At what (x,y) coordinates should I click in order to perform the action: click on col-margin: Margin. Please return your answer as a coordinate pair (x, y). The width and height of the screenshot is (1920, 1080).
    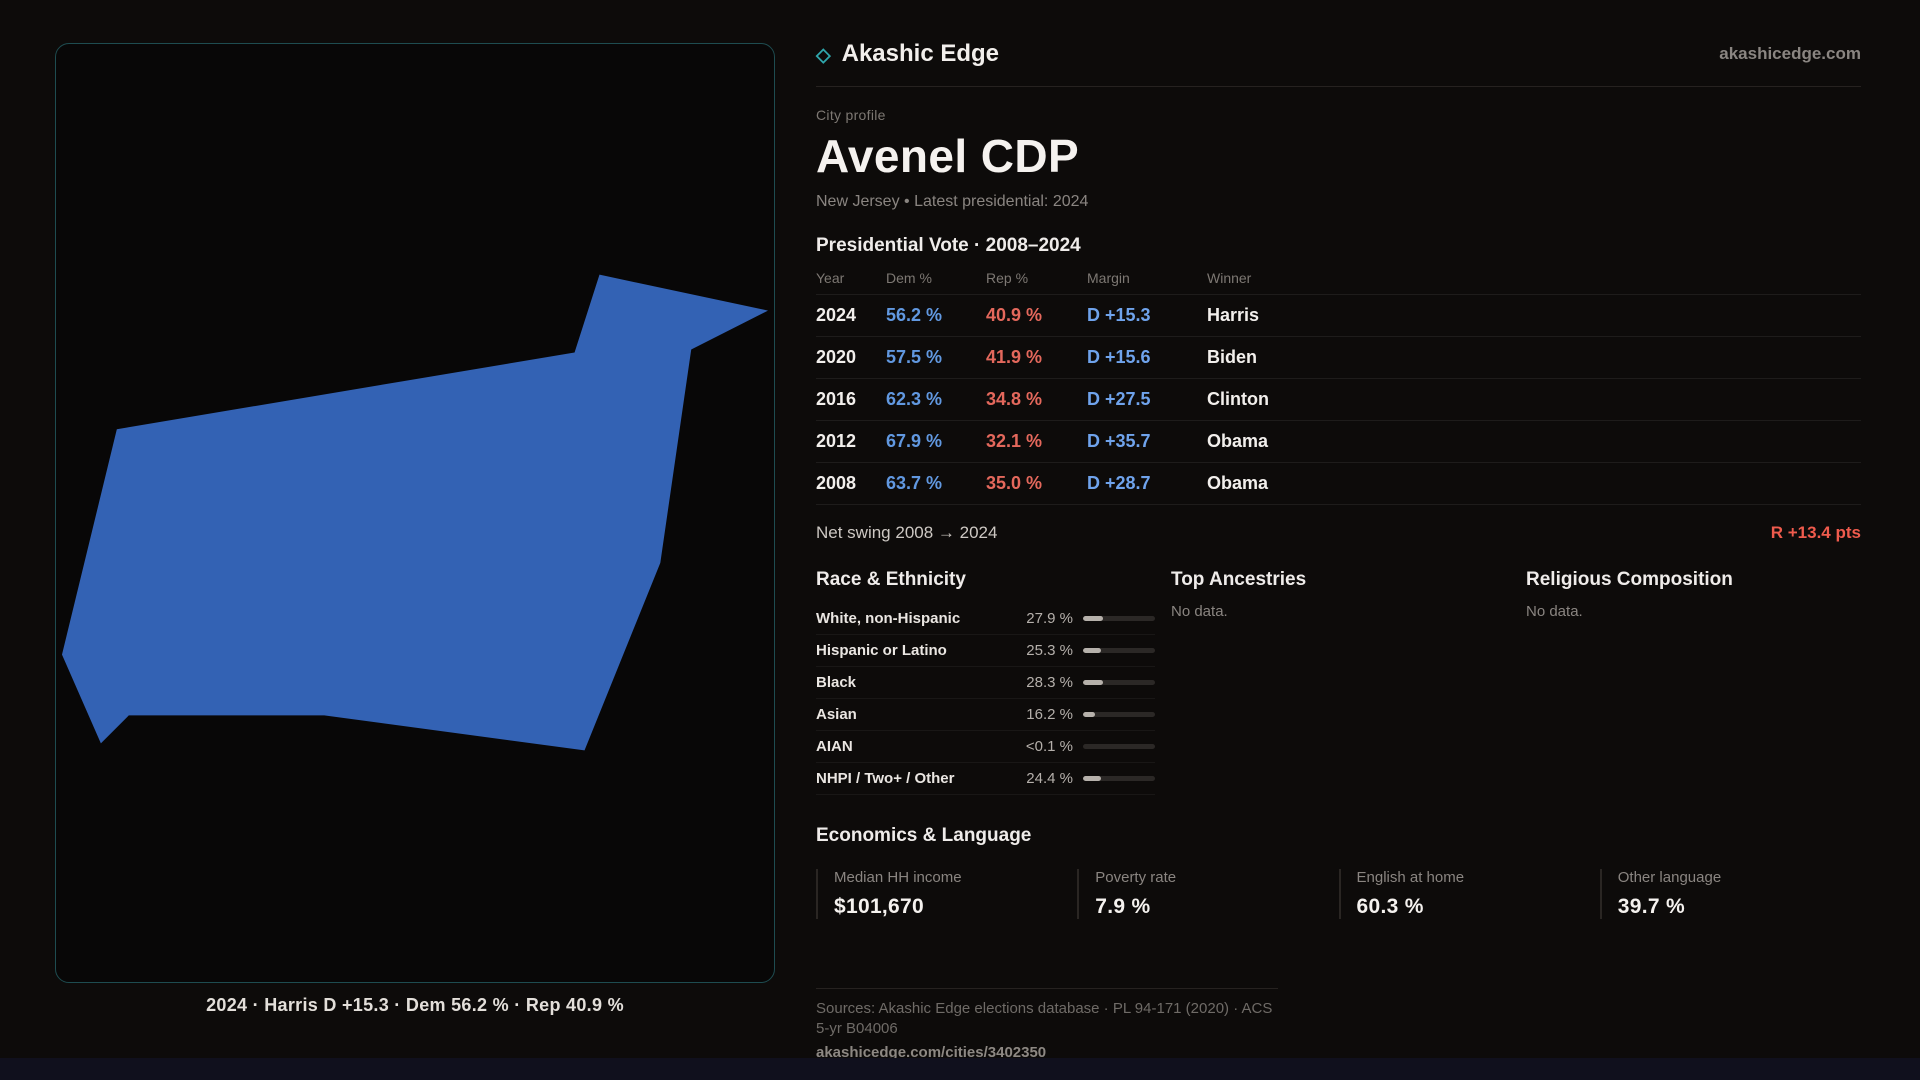
    Looking at the image, I should click on (1108, 277).